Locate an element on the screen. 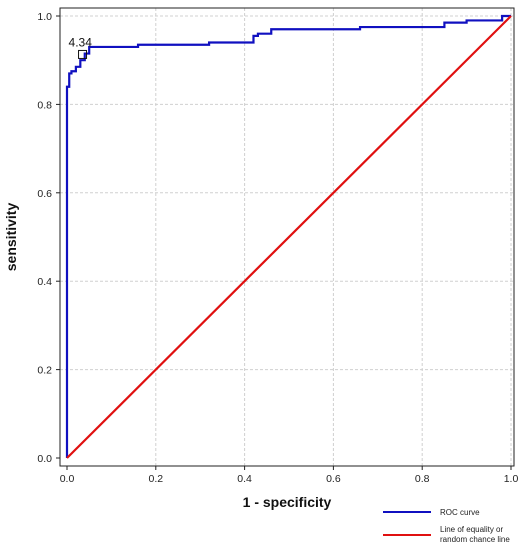 This screenshot has height=550, width=525. x-tick-label: 0.2 is located at coordinates (155, 479).